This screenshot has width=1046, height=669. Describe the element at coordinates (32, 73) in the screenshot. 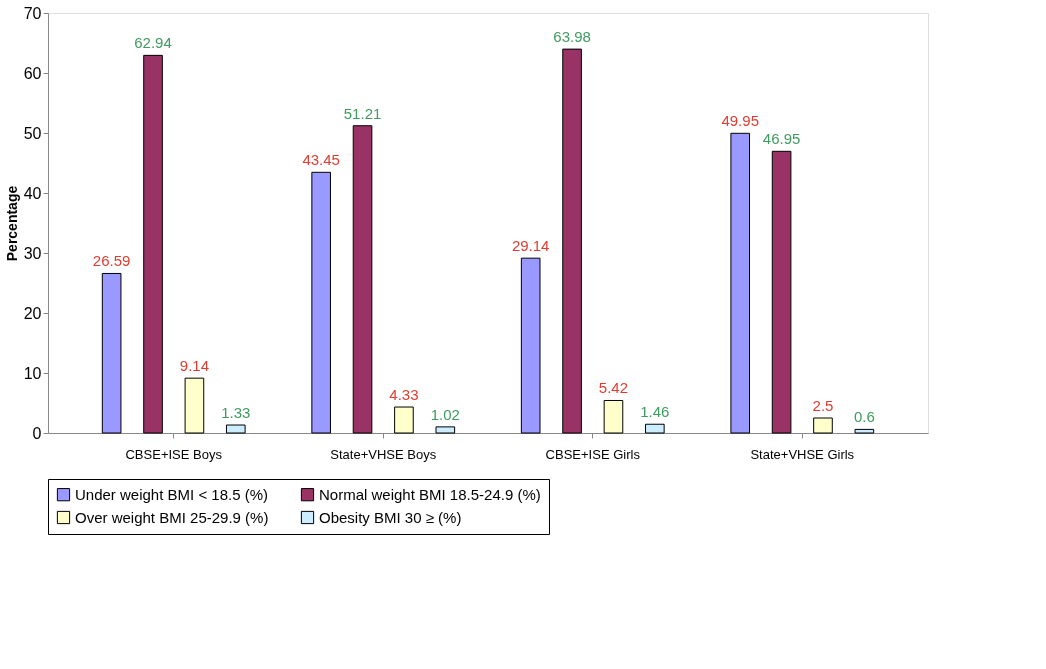

I see `y-tick-label: 60` at that location.